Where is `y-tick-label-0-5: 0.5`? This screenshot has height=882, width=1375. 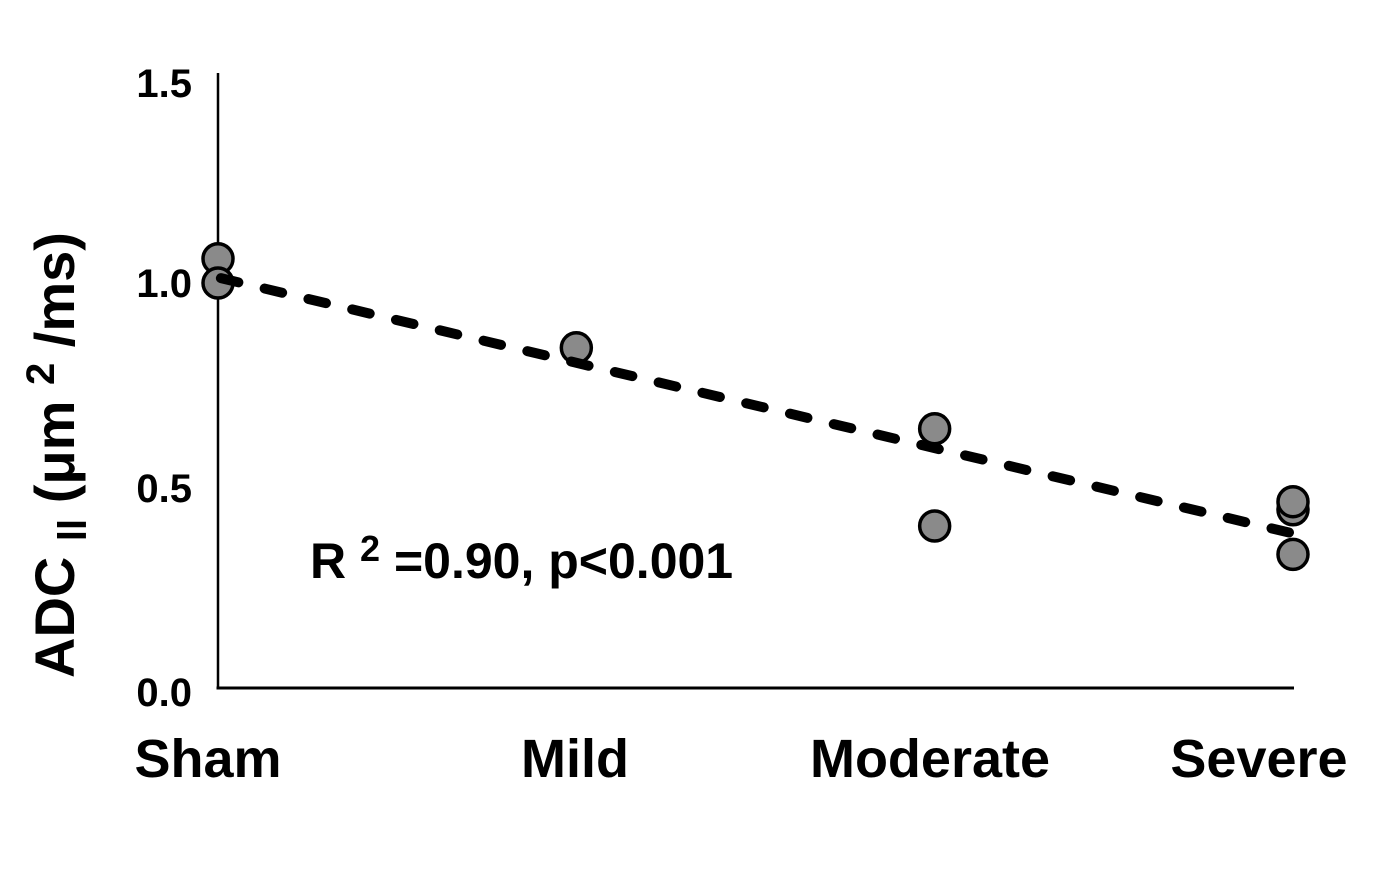
y-tick-label-0-5: 0.5 is located at coordinates (164, 489).